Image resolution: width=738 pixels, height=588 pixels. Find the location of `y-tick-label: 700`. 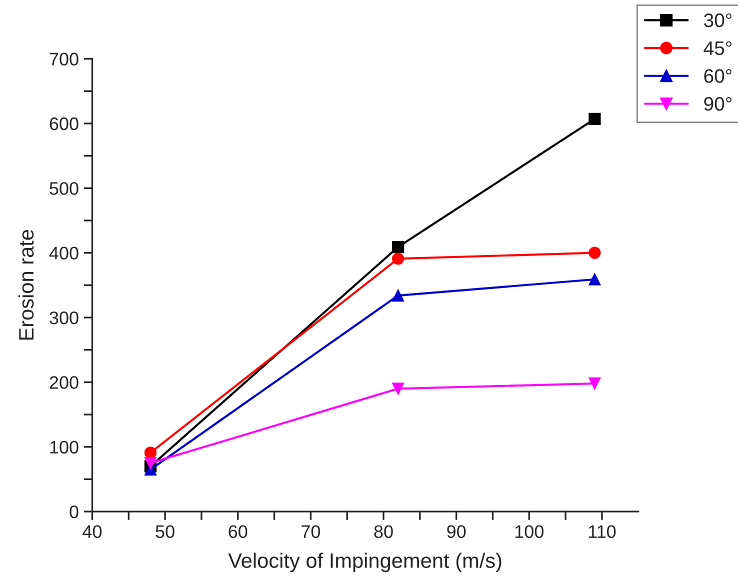

y-tick-label: 700 is located at coordinates (64, 59).